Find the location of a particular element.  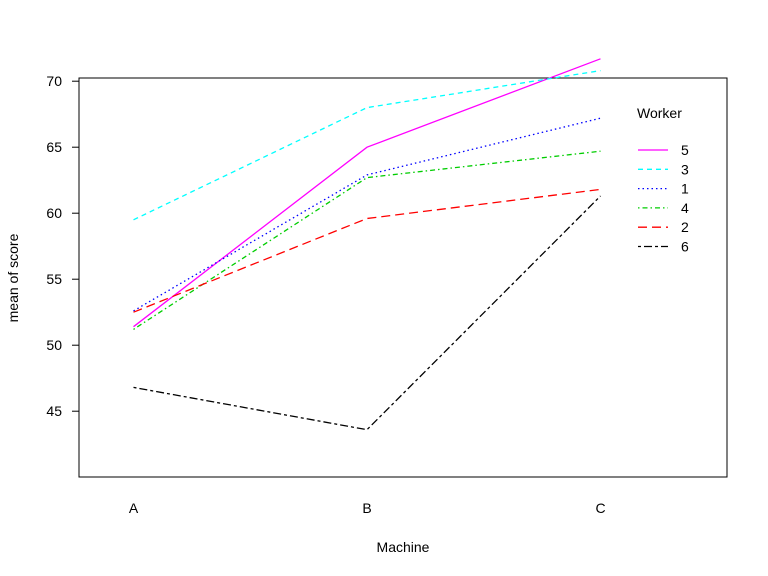

legend-label-worker-1: 1 is located at coordinates (685, 189).